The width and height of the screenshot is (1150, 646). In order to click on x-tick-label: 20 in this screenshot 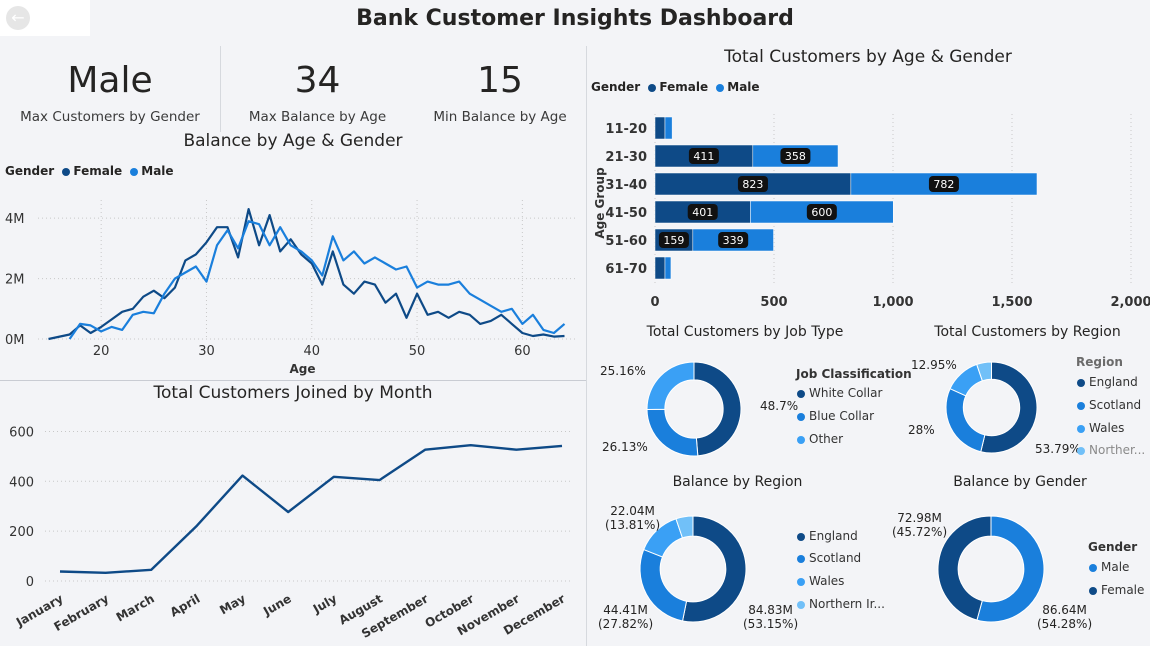, I will do `click(101, 351)`.